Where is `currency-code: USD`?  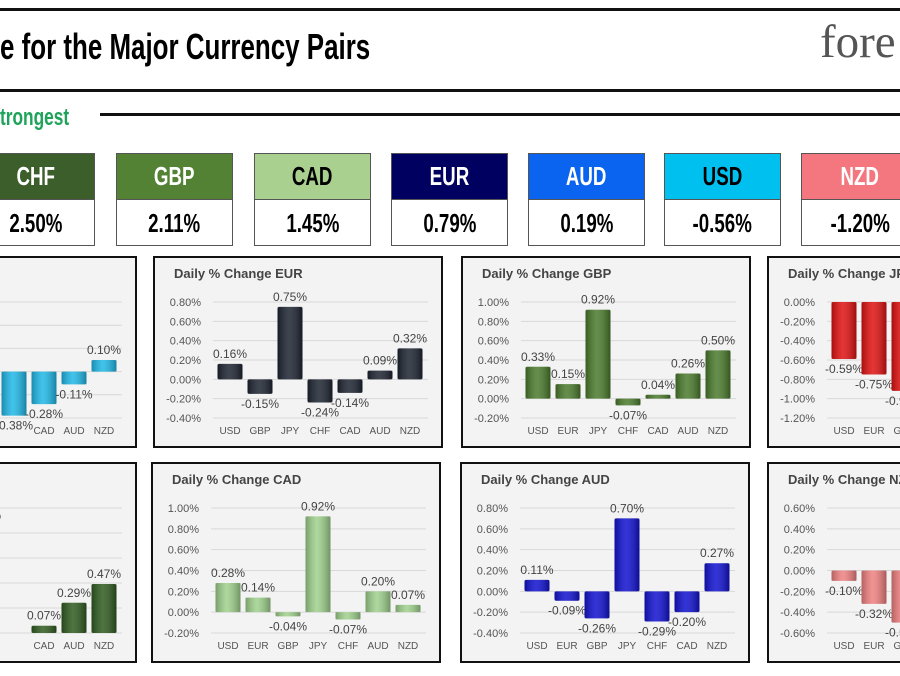 currency-code: USD is located at coordinates (722, 176).